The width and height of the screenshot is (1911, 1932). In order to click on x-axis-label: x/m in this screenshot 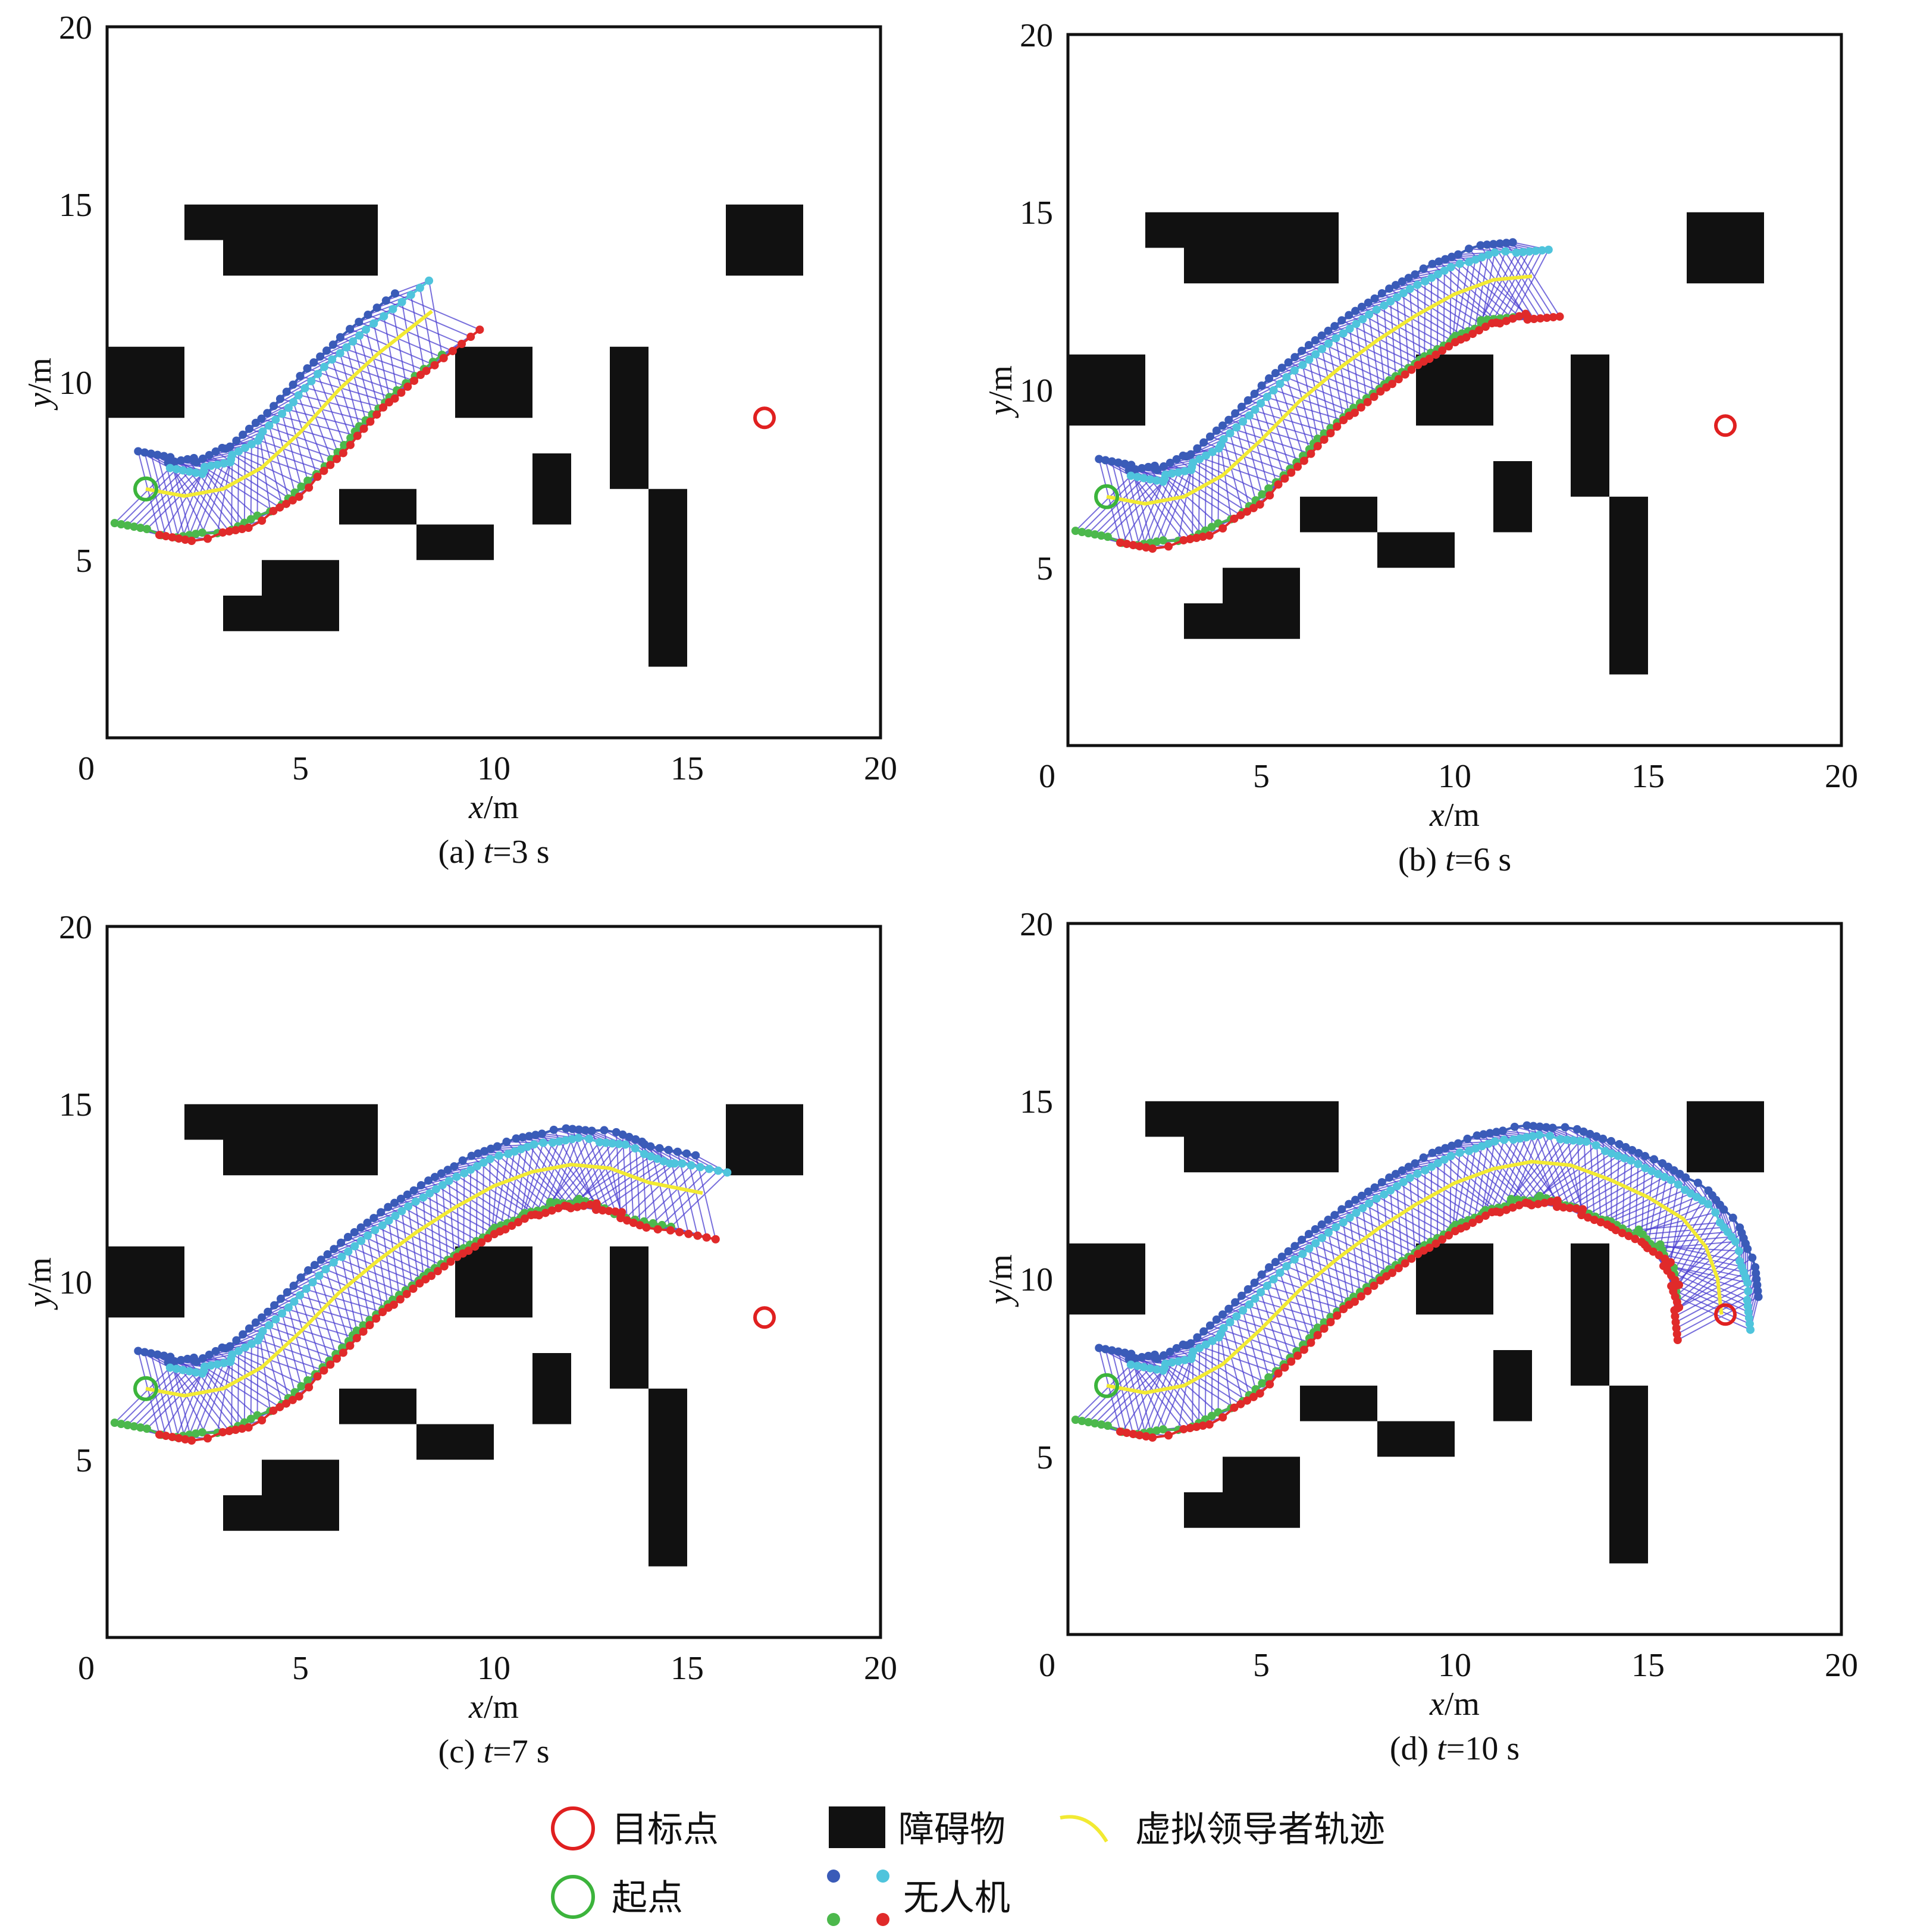, I will do `click(494, 807)`.